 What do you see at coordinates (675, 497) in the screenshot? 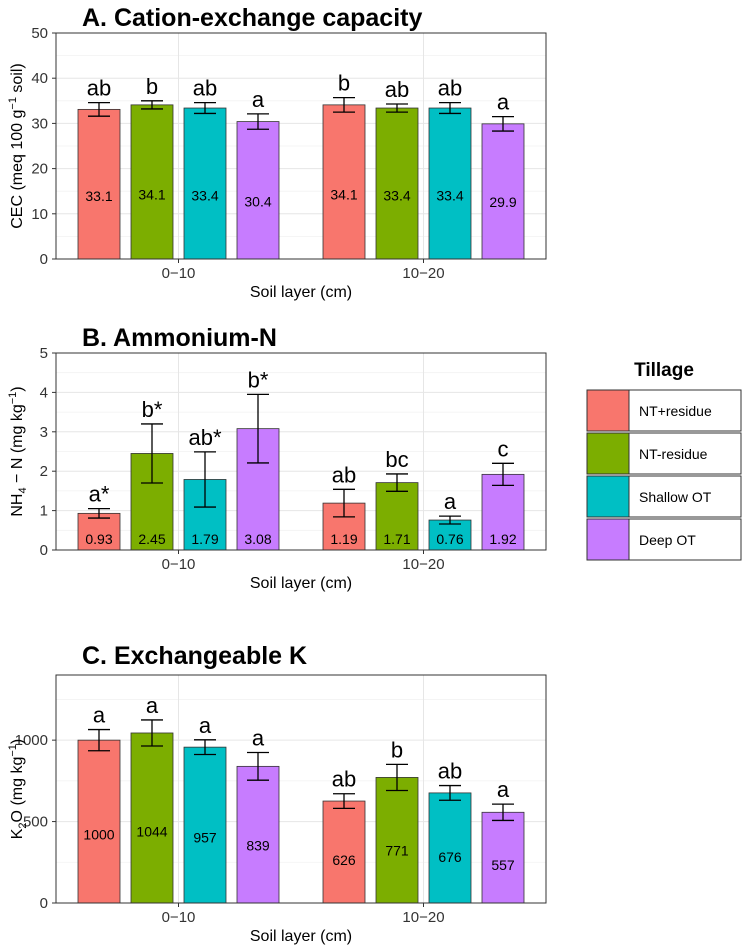
I see `legend-label: Shallow OT` at bounding box center [675, 497].